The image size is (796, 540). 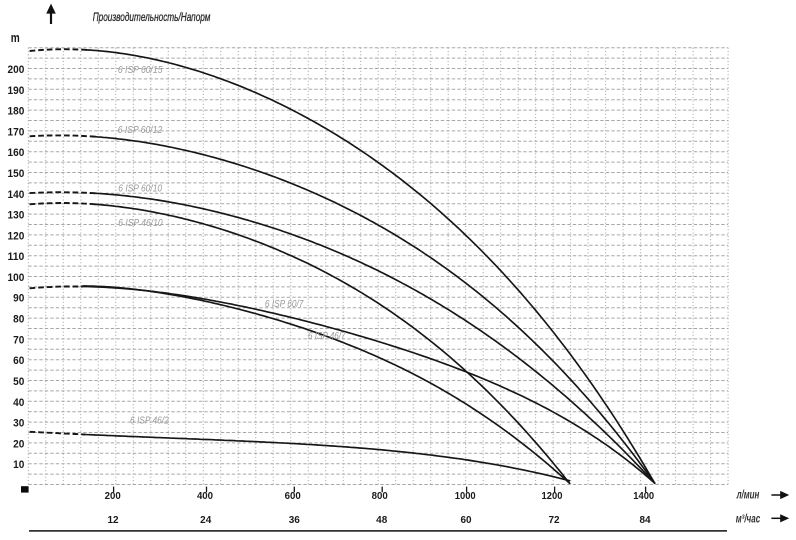 What do you see at coordinates (16, 216) in the screenshot?
I see `svg-text: 130` at bounding box center [16, 216].